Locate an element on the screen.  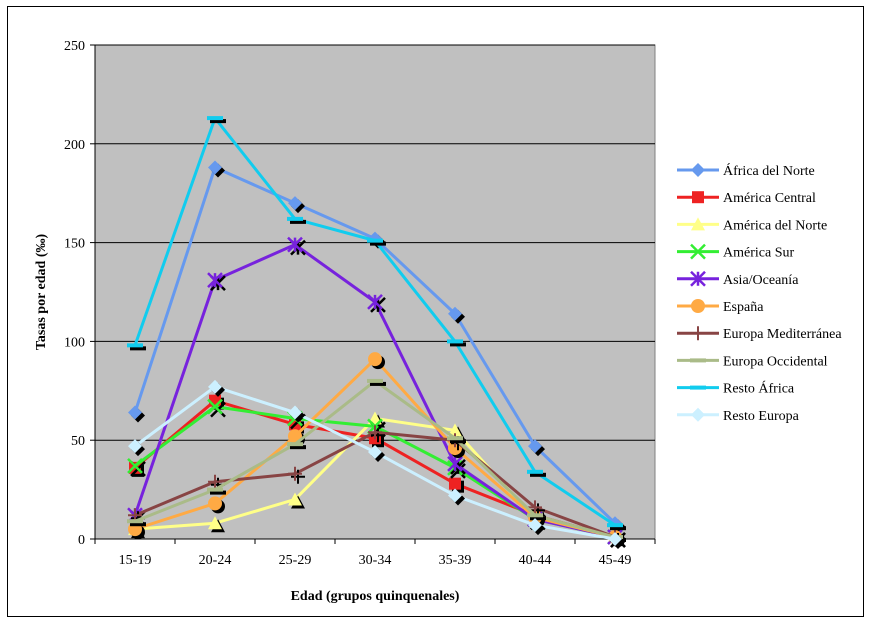
x-tick-label: 25-29 is located at coordinates (295, 560).